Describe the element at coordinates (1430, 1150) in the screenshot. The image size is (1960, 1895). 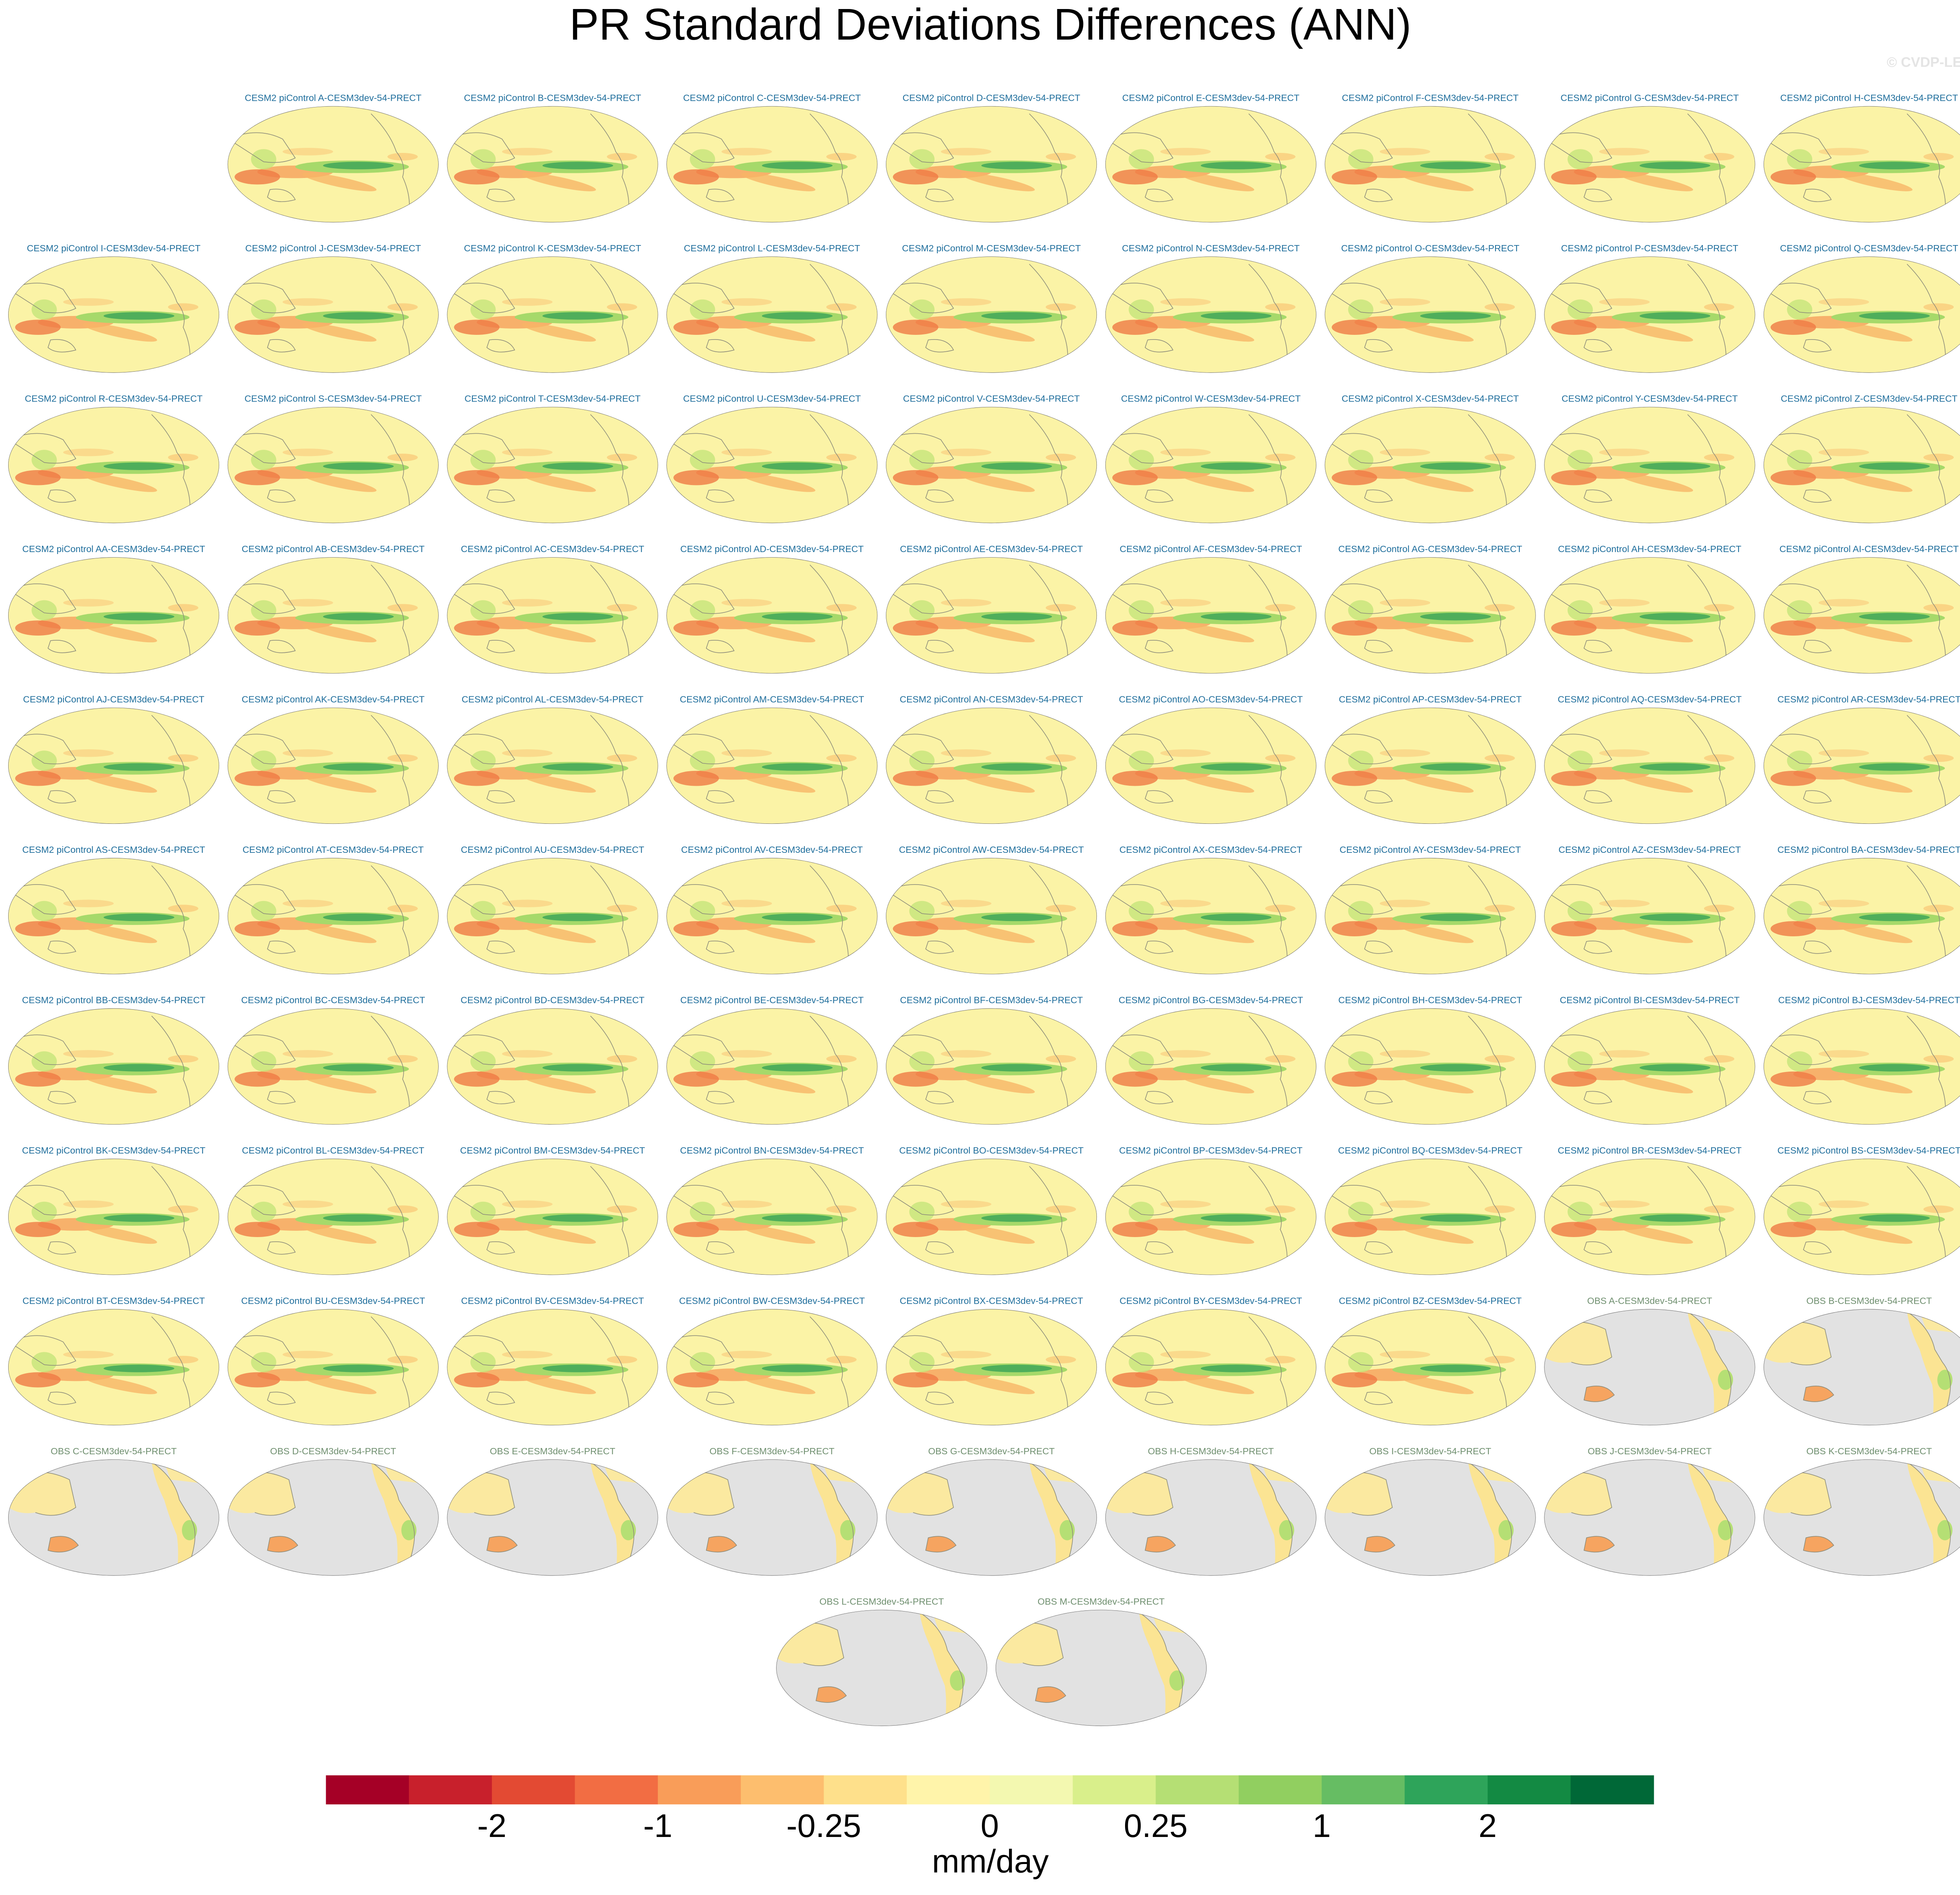
I see `panel-title: CESM2 piControl BQ-CESM3dev-54-PRECT` at that location.